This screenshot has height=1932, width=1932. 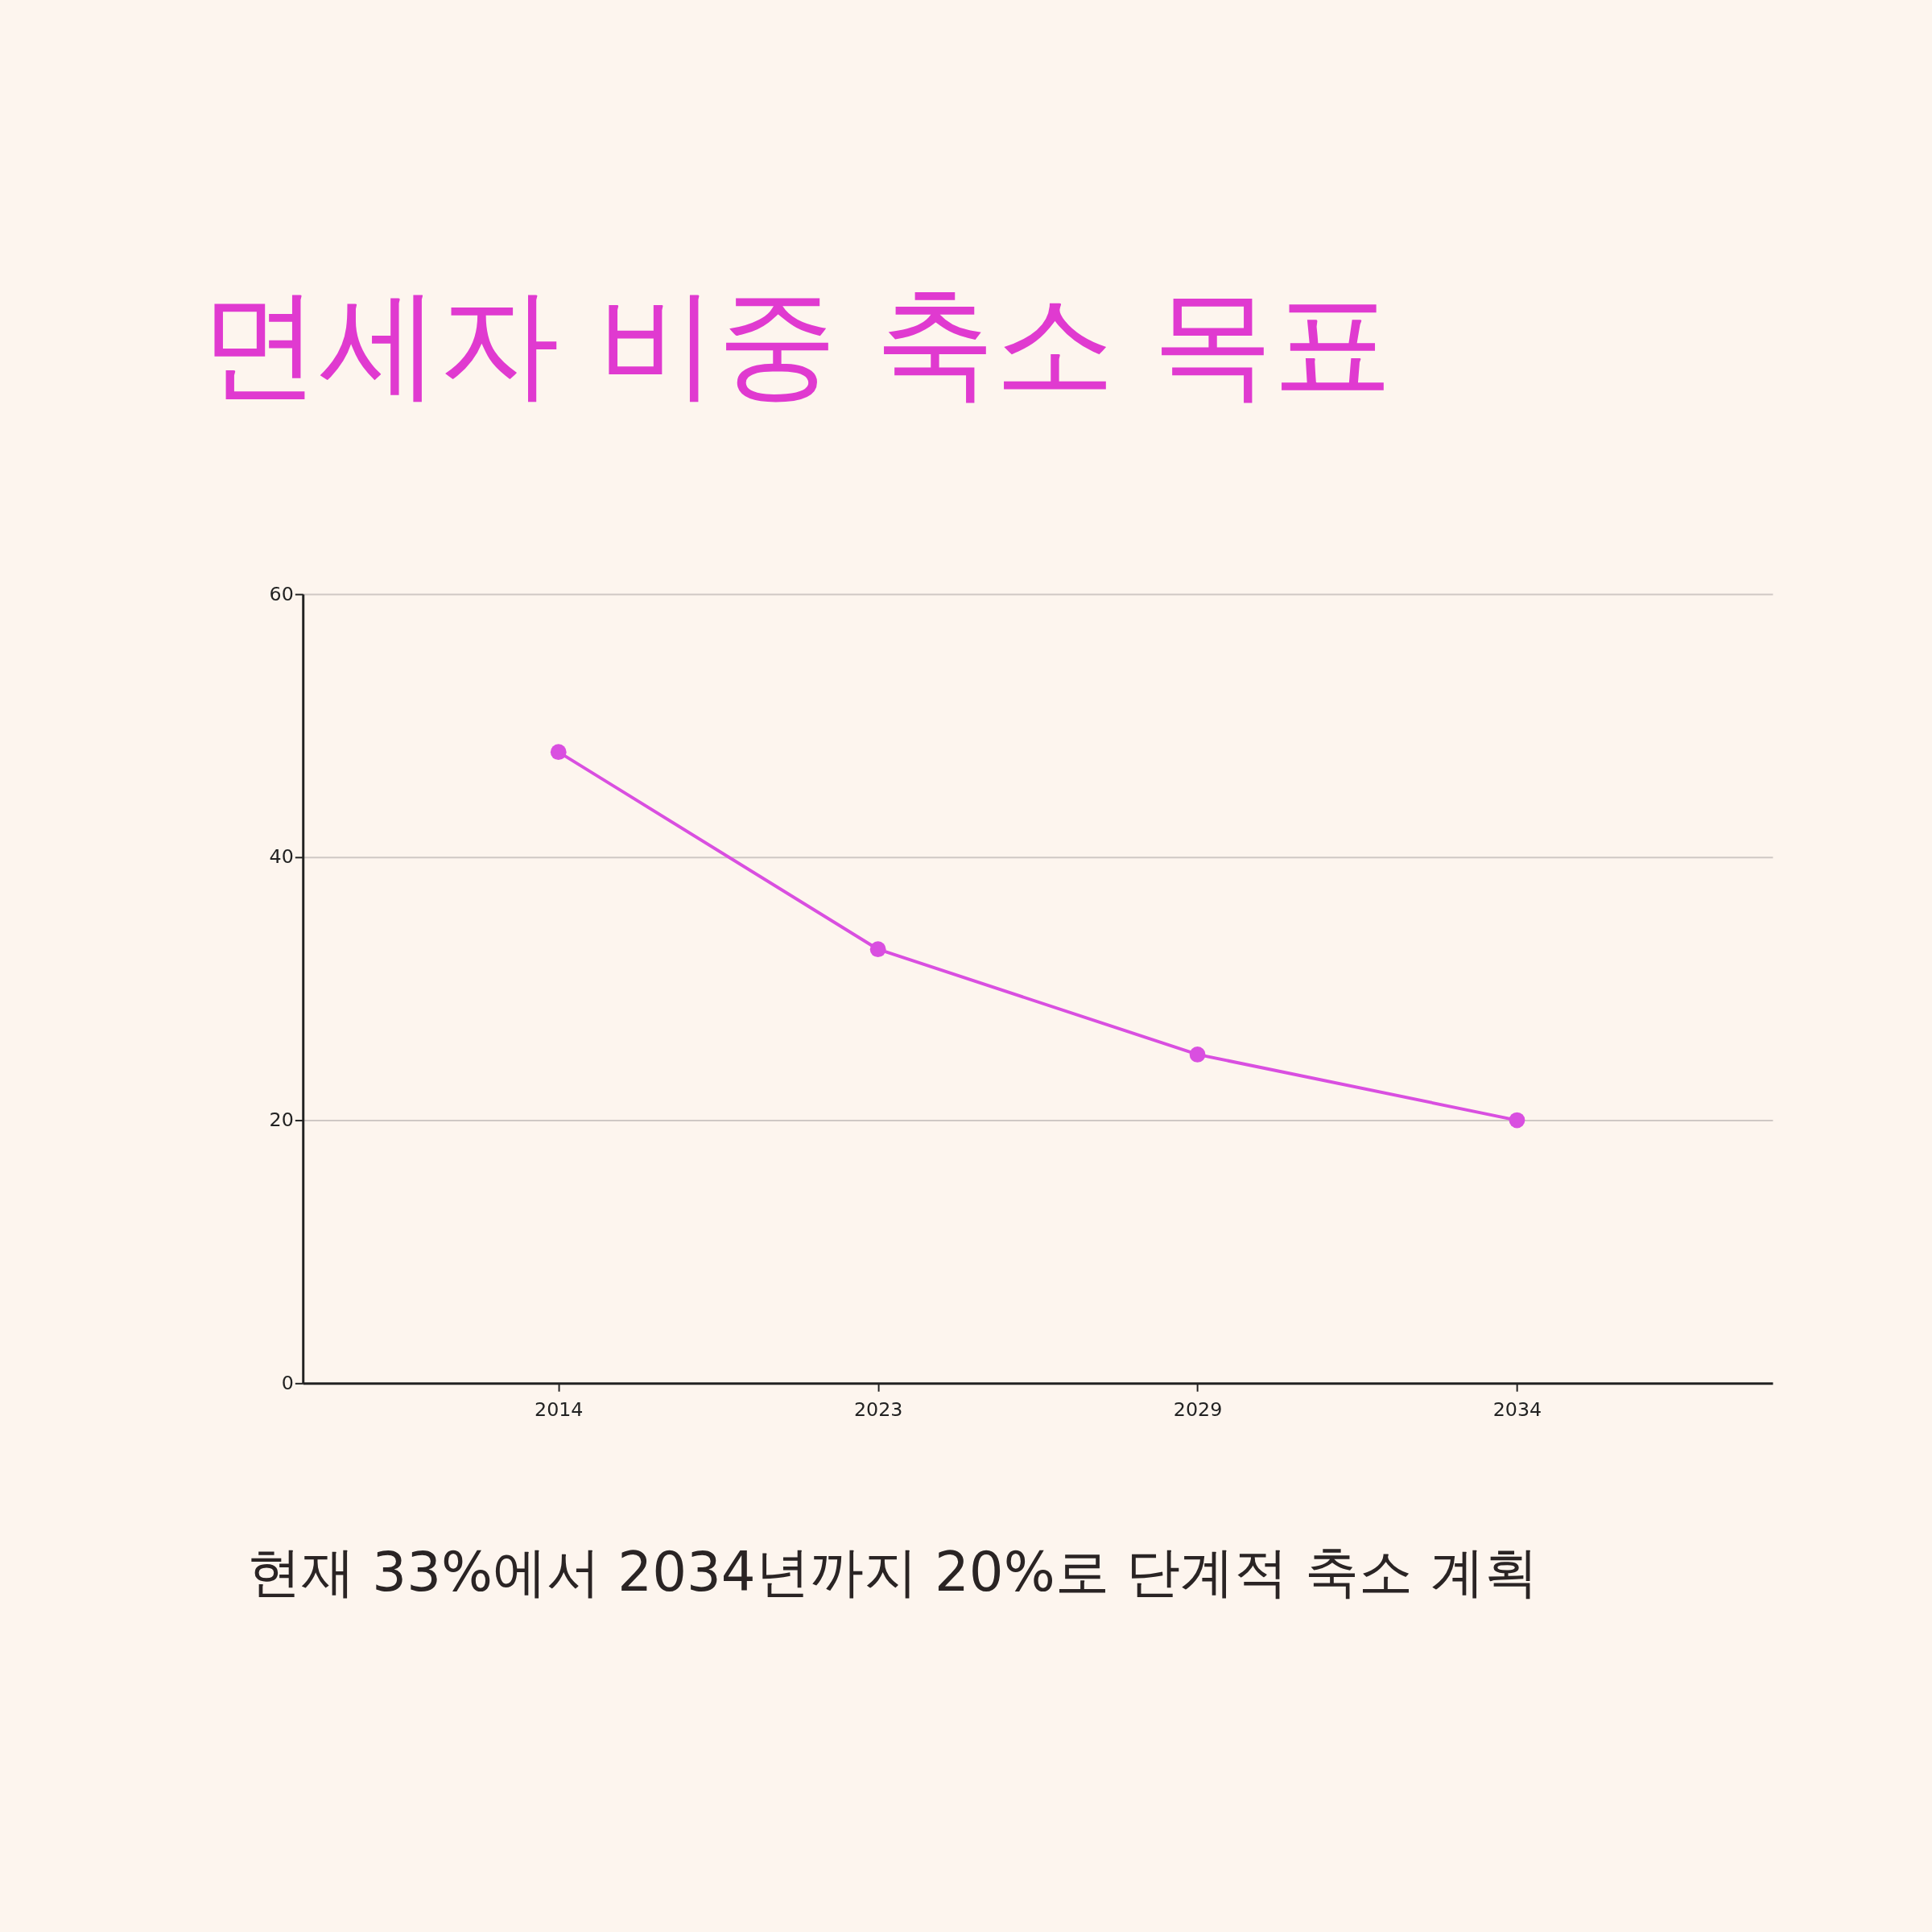 I want to click on x-tick-label: 2014, so click(x=559, y=1410).